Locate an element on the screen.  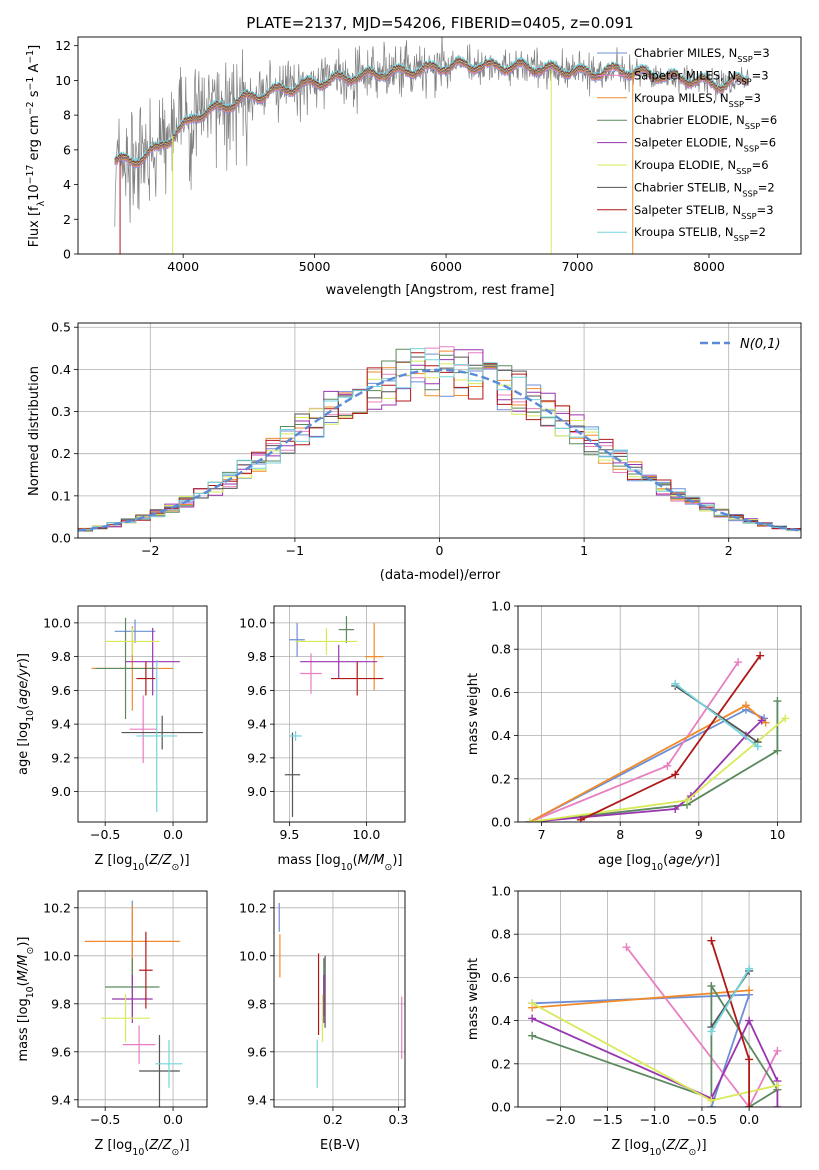
label-part: −1 is located at coordinates (30, 57).